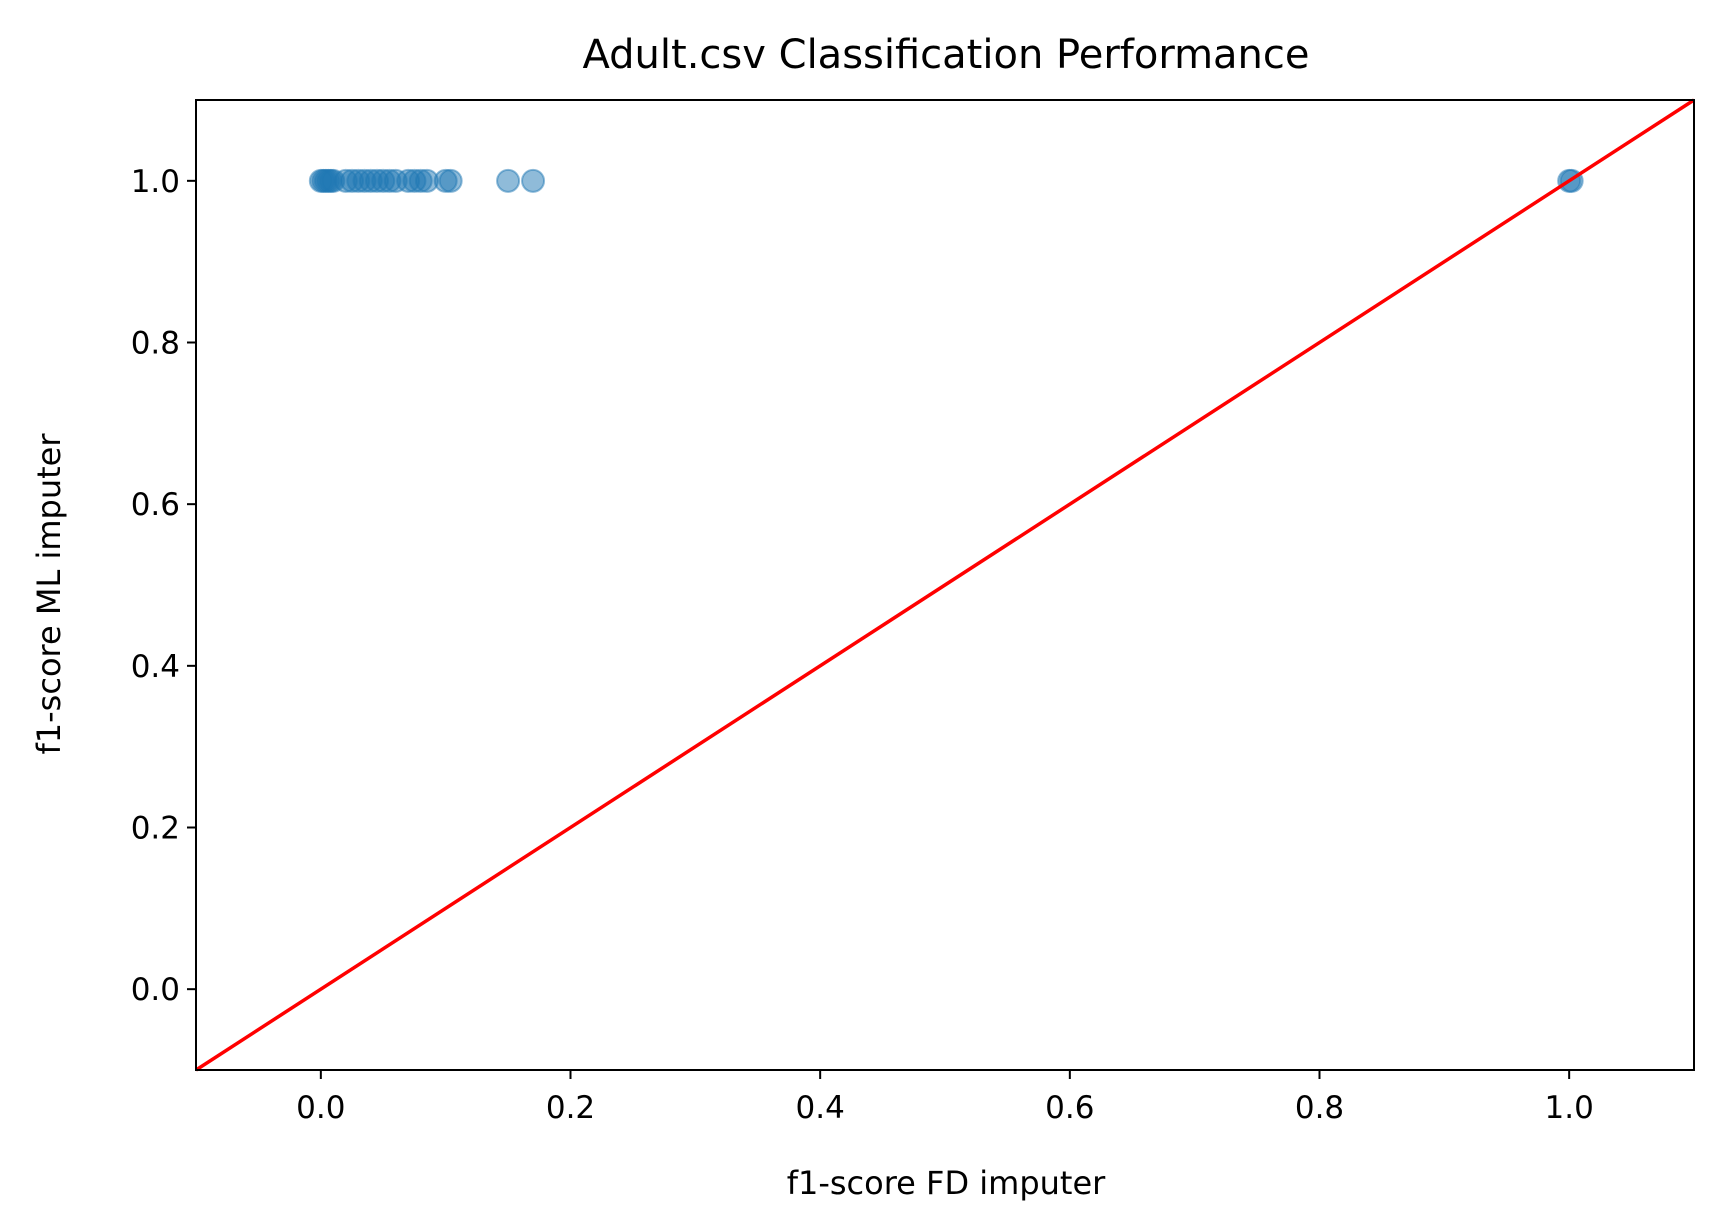 The image size is (1714, 1232). I want to click on x-tick-label: 0.6, so click(1069, 1108).